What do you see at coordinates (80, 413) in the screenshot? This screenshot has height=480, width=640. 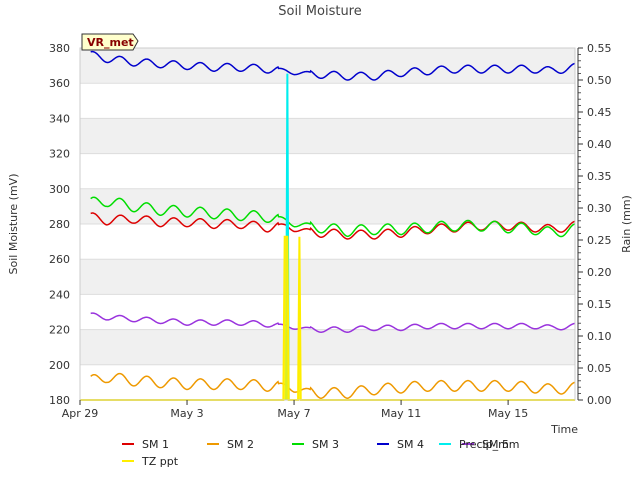 I see `x-tick-label: Apr 29` at bounding box center [80, 413].